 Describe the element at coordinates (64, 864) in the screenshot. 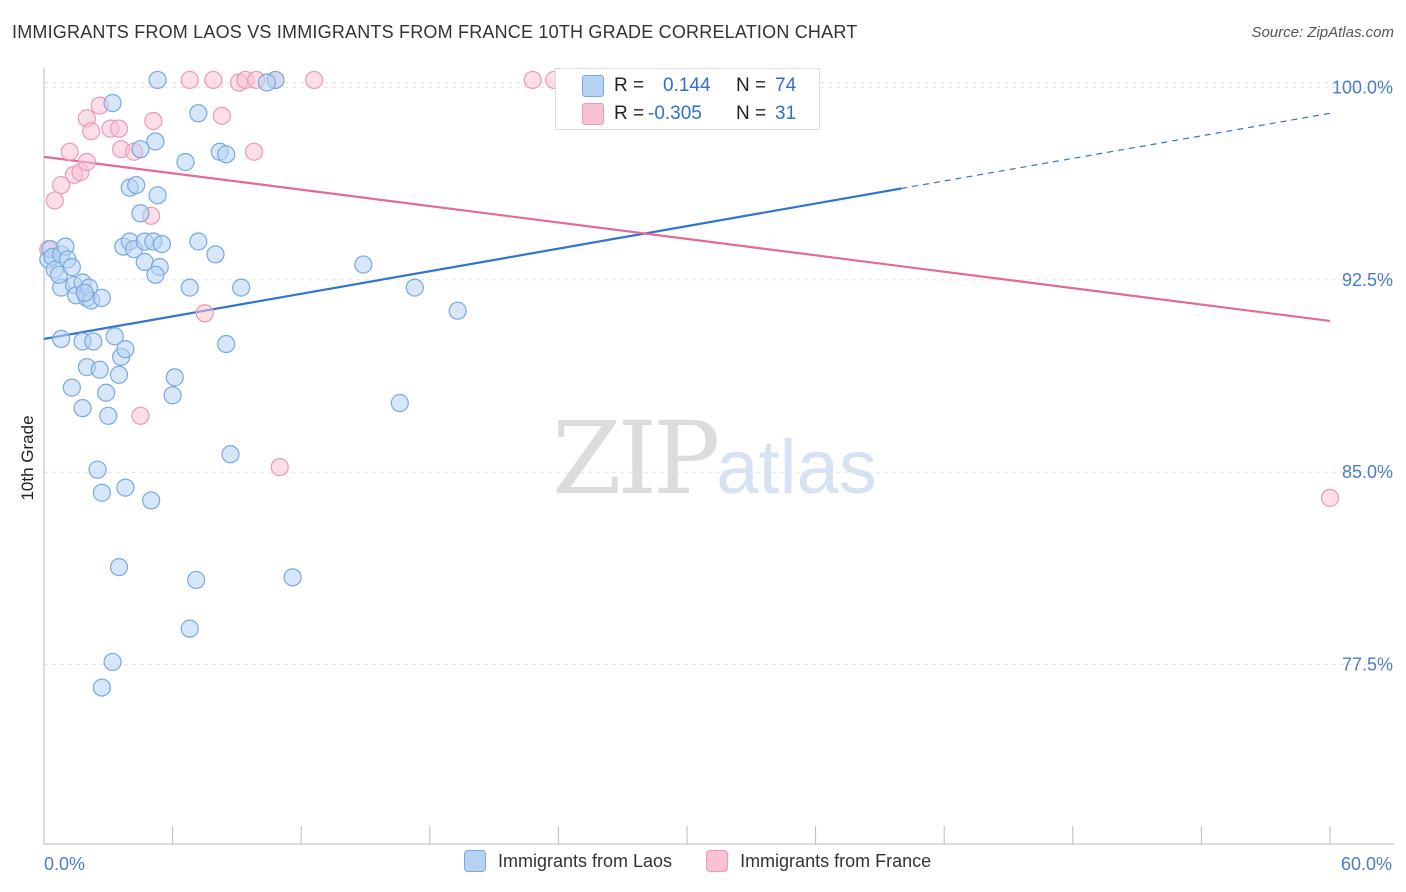

I see `x-tick-label-min: 0.0%` at that location.